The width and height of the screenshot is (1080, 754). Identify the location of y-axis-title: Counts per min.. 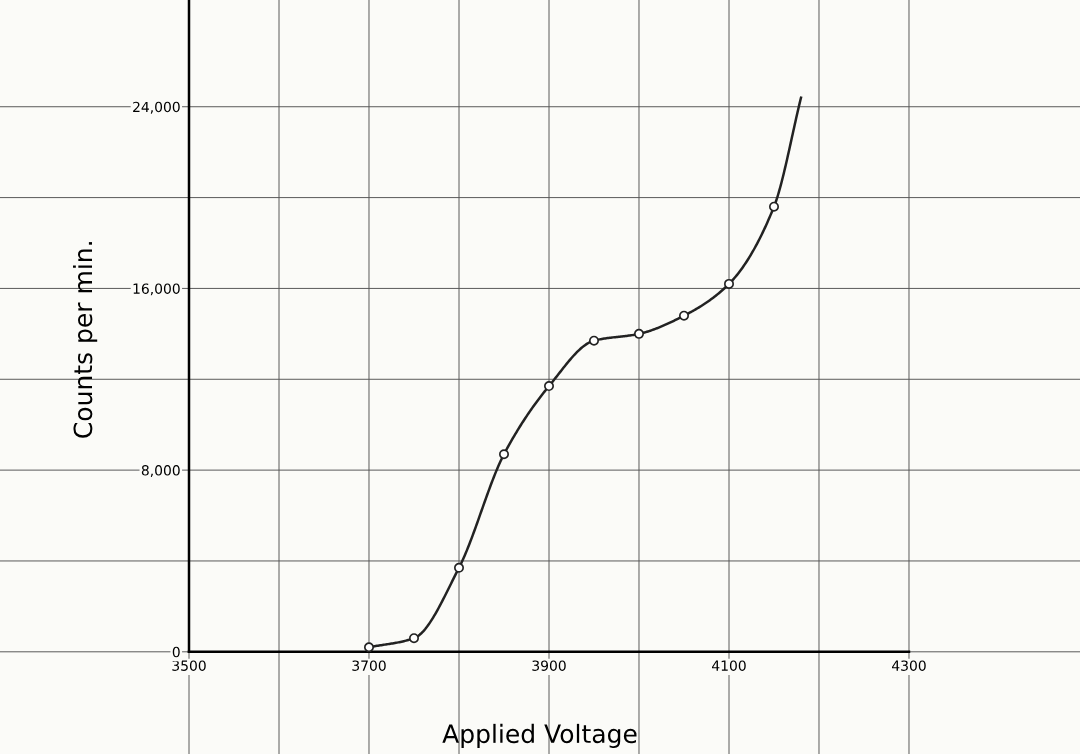
(85, 340).